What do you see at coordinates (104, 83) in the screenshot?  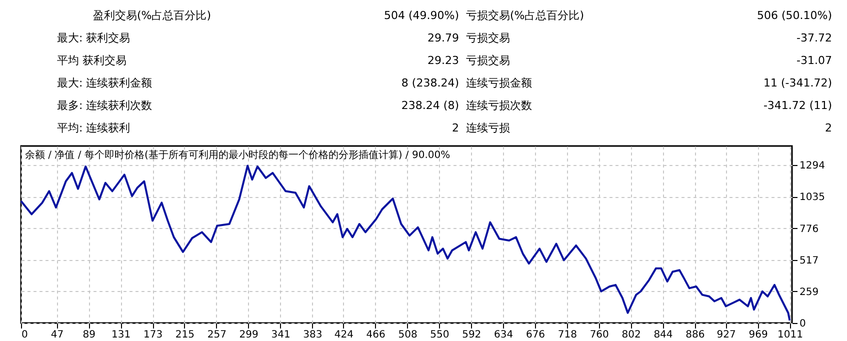 I see `text: 最大: 连续获利金额` at bounding box center [104, 83].